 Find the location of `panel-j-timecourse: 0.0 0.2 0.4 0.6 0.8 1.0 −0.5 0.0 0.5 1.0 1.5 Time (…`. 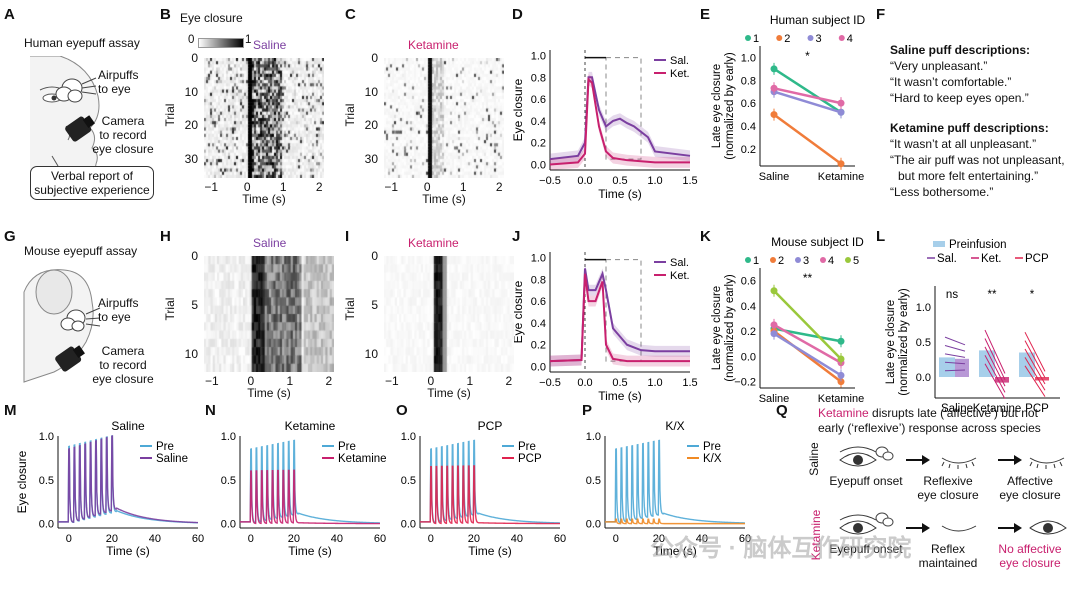

panel-j-timecourse: 0.0 0.2 0.4 0.6 0.8 1.0 −0.5 0.0 0.5 1.0 1.5 Time (… is located at coordinates (604, 327).